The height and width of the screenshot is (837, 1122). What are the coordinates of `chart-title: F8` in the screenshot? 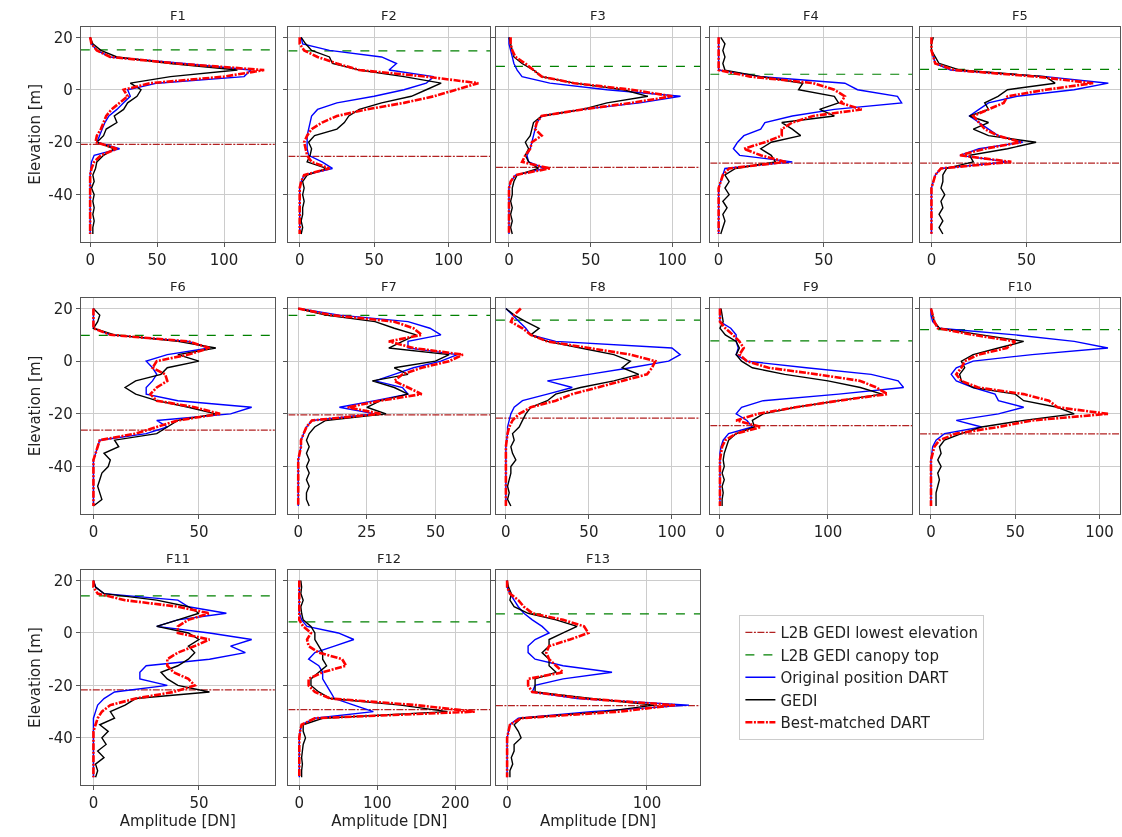 It's located at (598, 286).